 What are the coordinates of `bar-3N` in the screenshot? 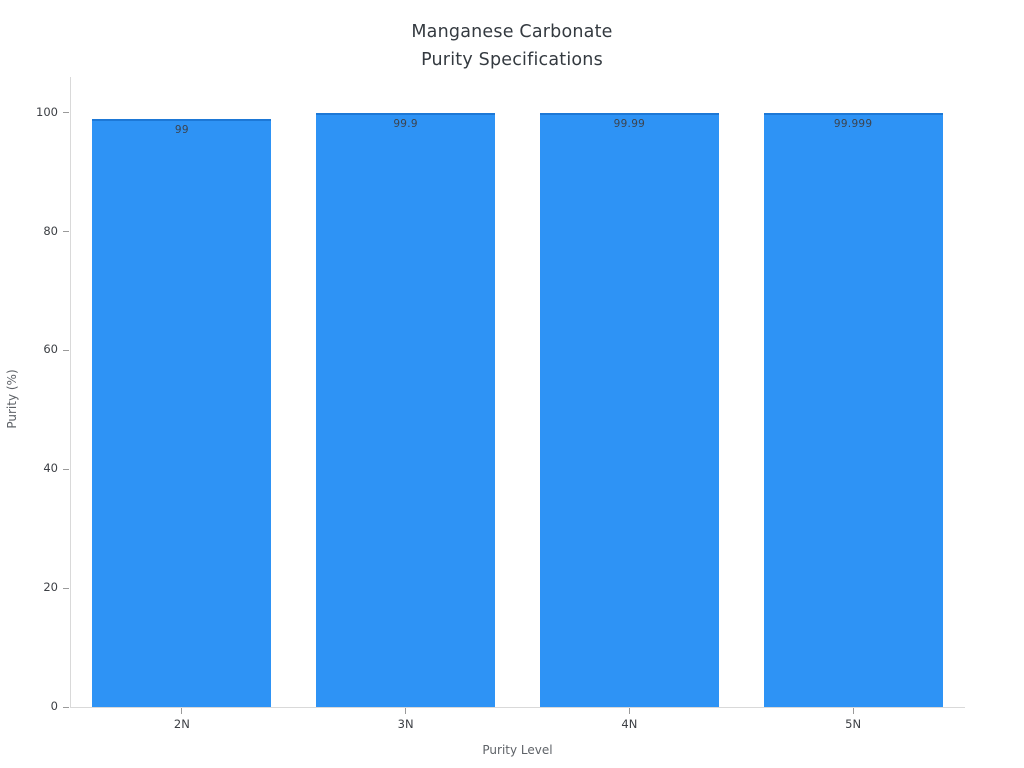 It's located at (406, 410).